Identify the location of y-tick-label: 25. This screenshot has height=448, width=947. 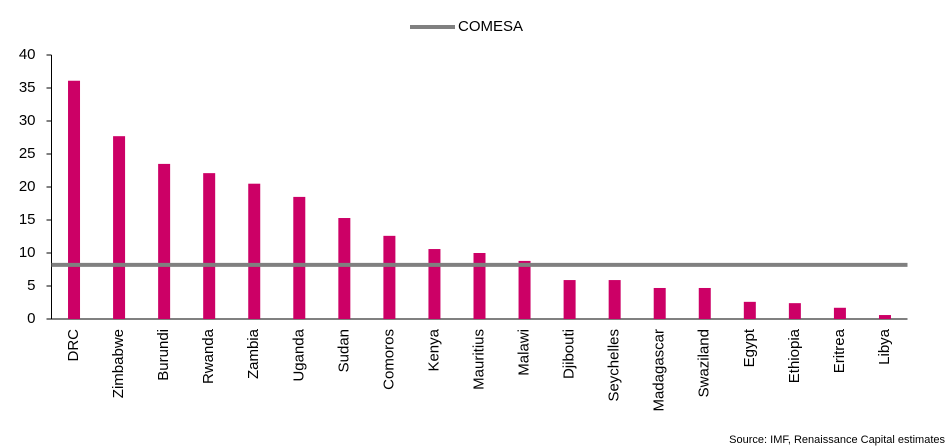
(27, 153).